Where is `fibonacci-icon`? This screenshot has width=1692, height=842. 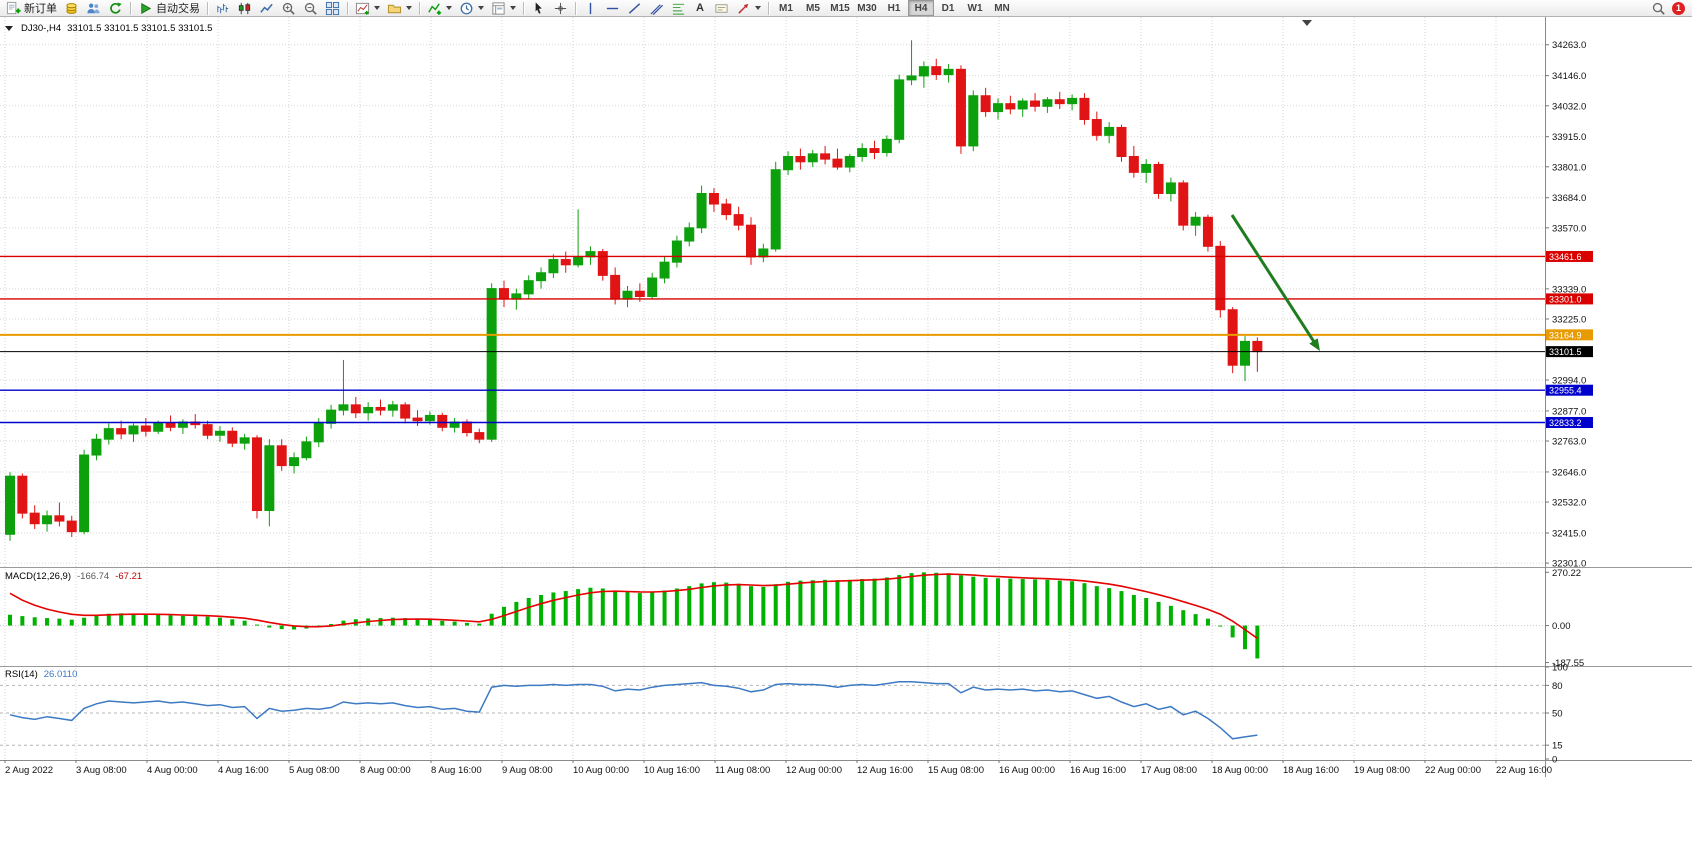
fibonacci-icon is located at coordinates (678, 9).